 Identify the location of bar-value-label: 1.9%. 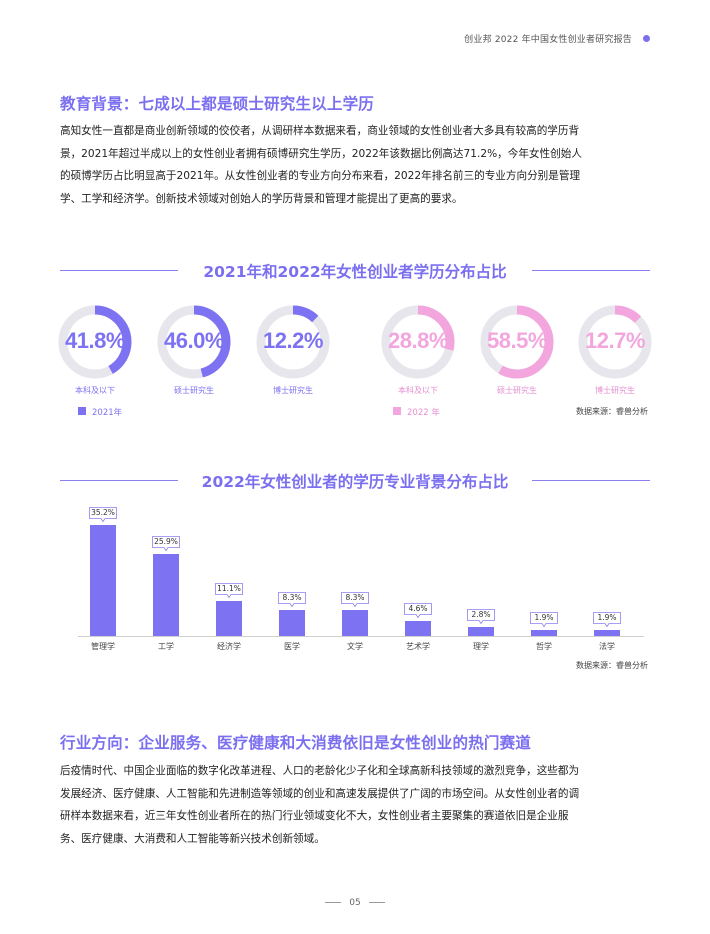
(607, 617).